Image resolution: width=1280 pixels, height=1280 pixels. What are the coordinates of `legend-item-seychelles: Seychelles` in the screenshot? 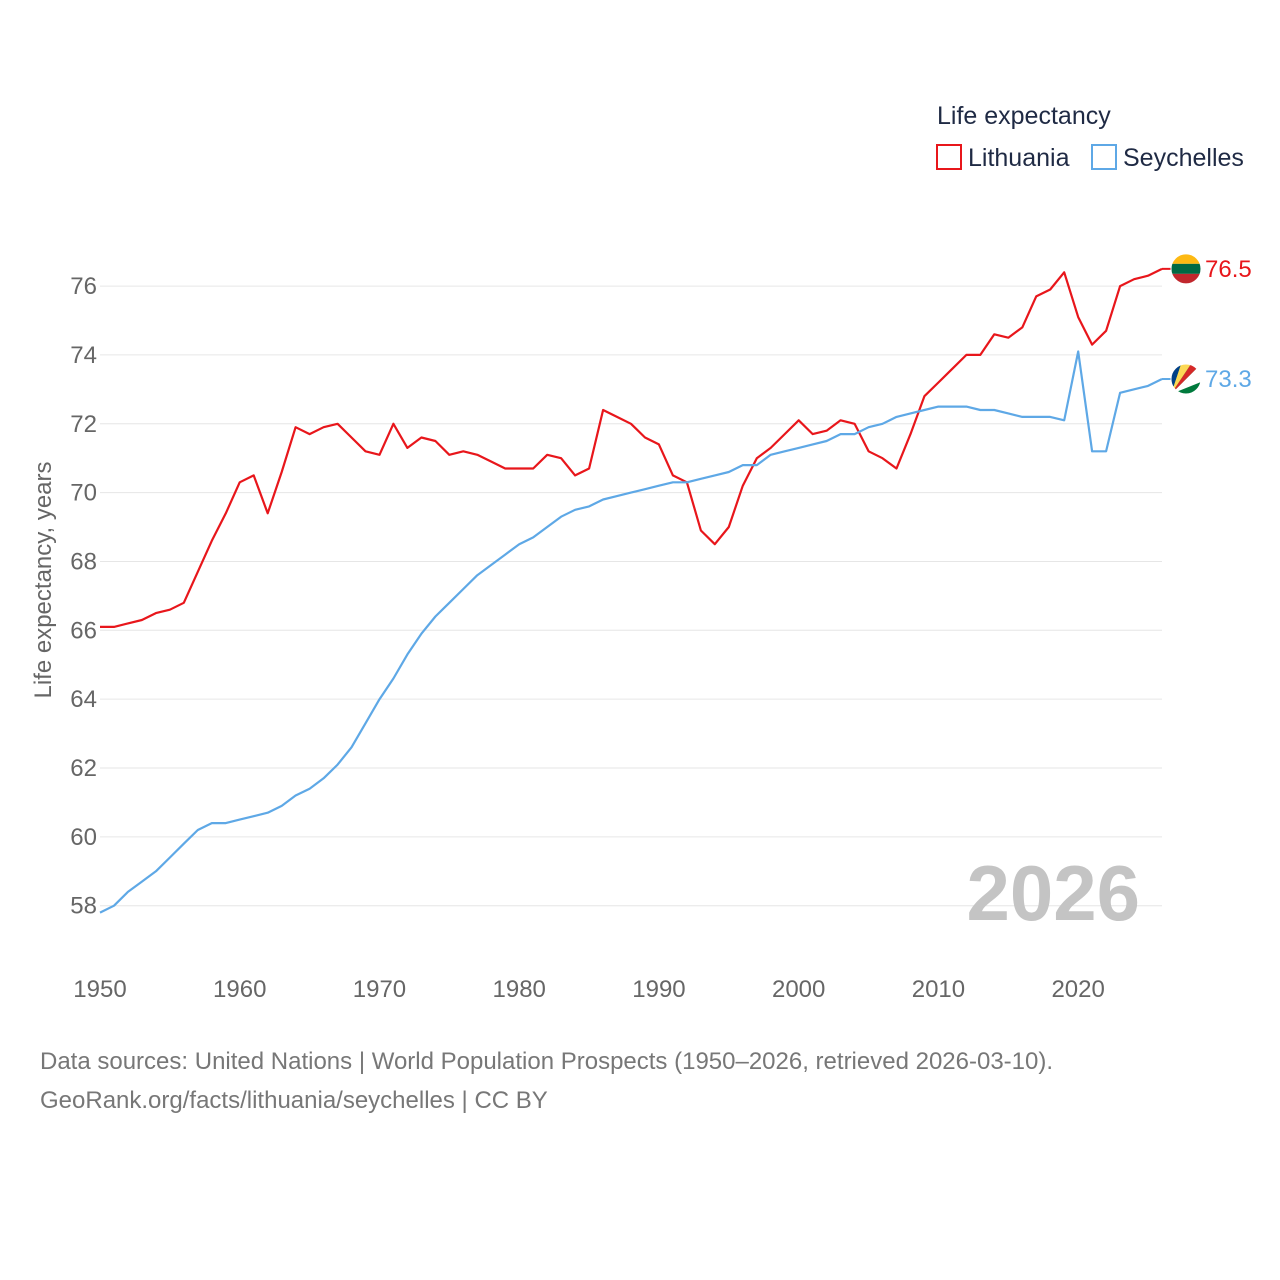 It's located at (1167, 158).